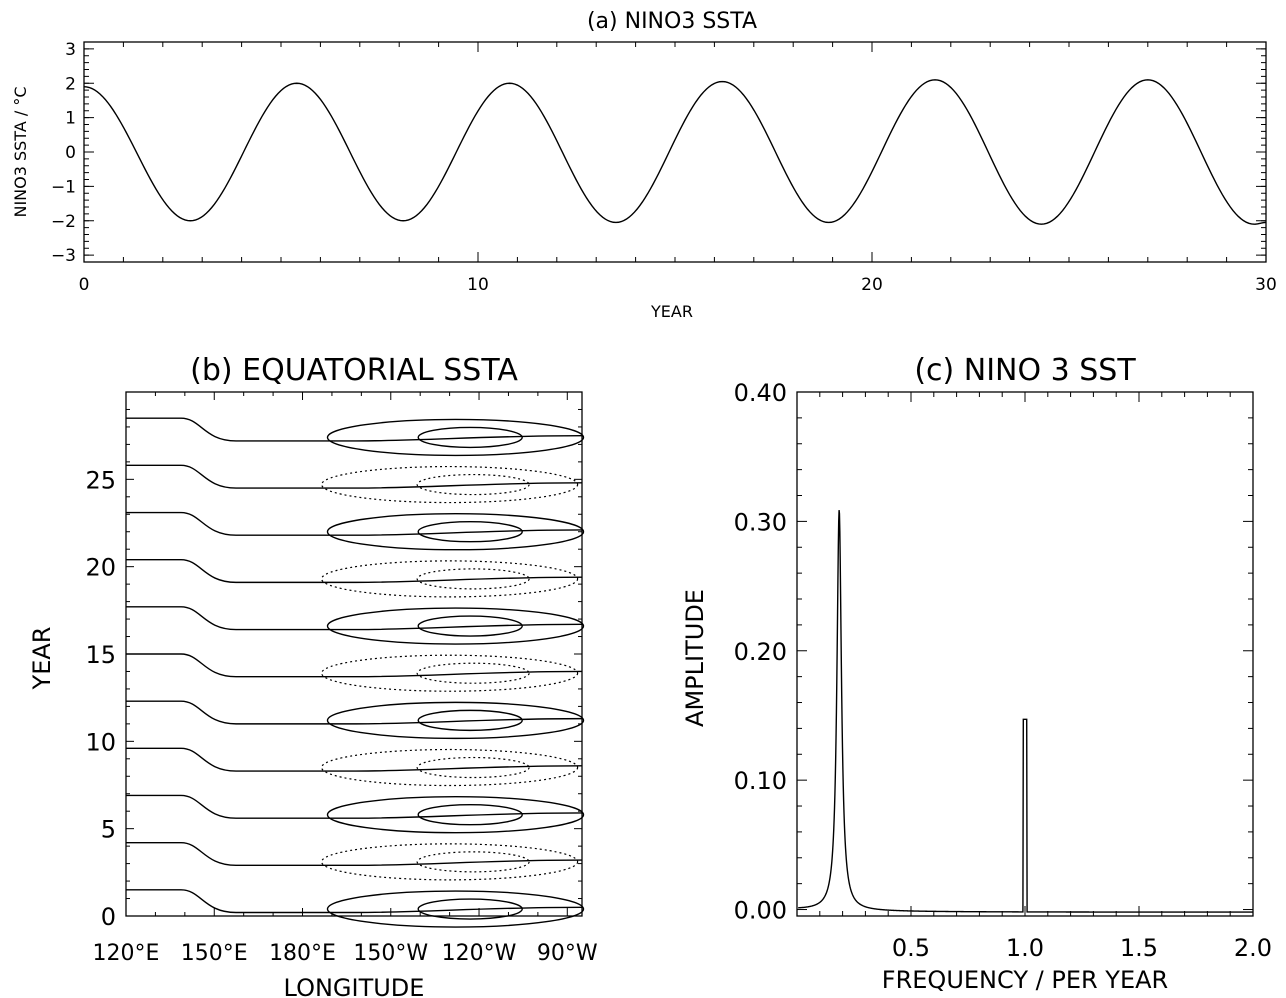  Describe the element at coordinates (1025, 948) in the screenshot. I see `panel-c-x-tick-label: 1.0` at that location.